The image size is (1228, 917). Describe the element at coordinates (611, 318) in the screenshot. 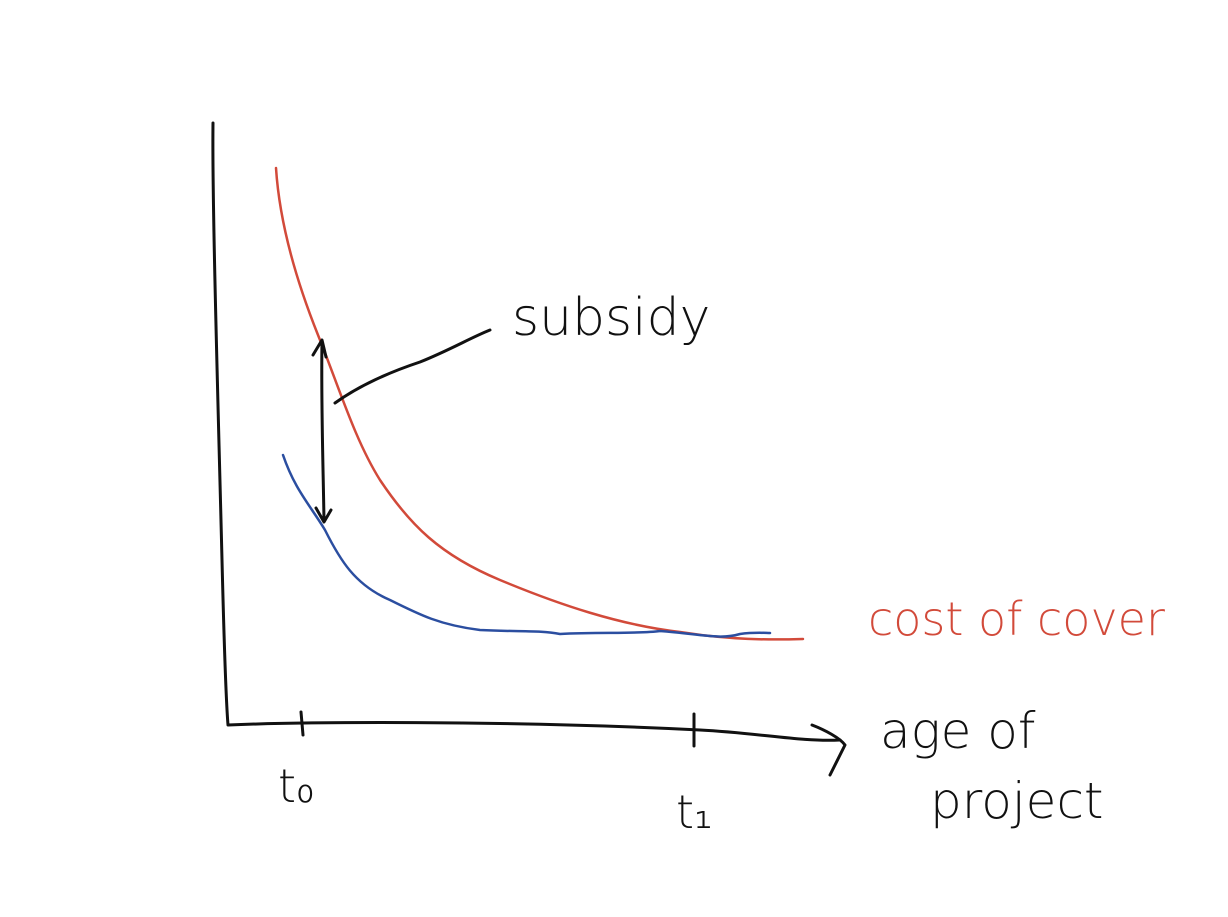

I see `annotation: subsidy` at that location.